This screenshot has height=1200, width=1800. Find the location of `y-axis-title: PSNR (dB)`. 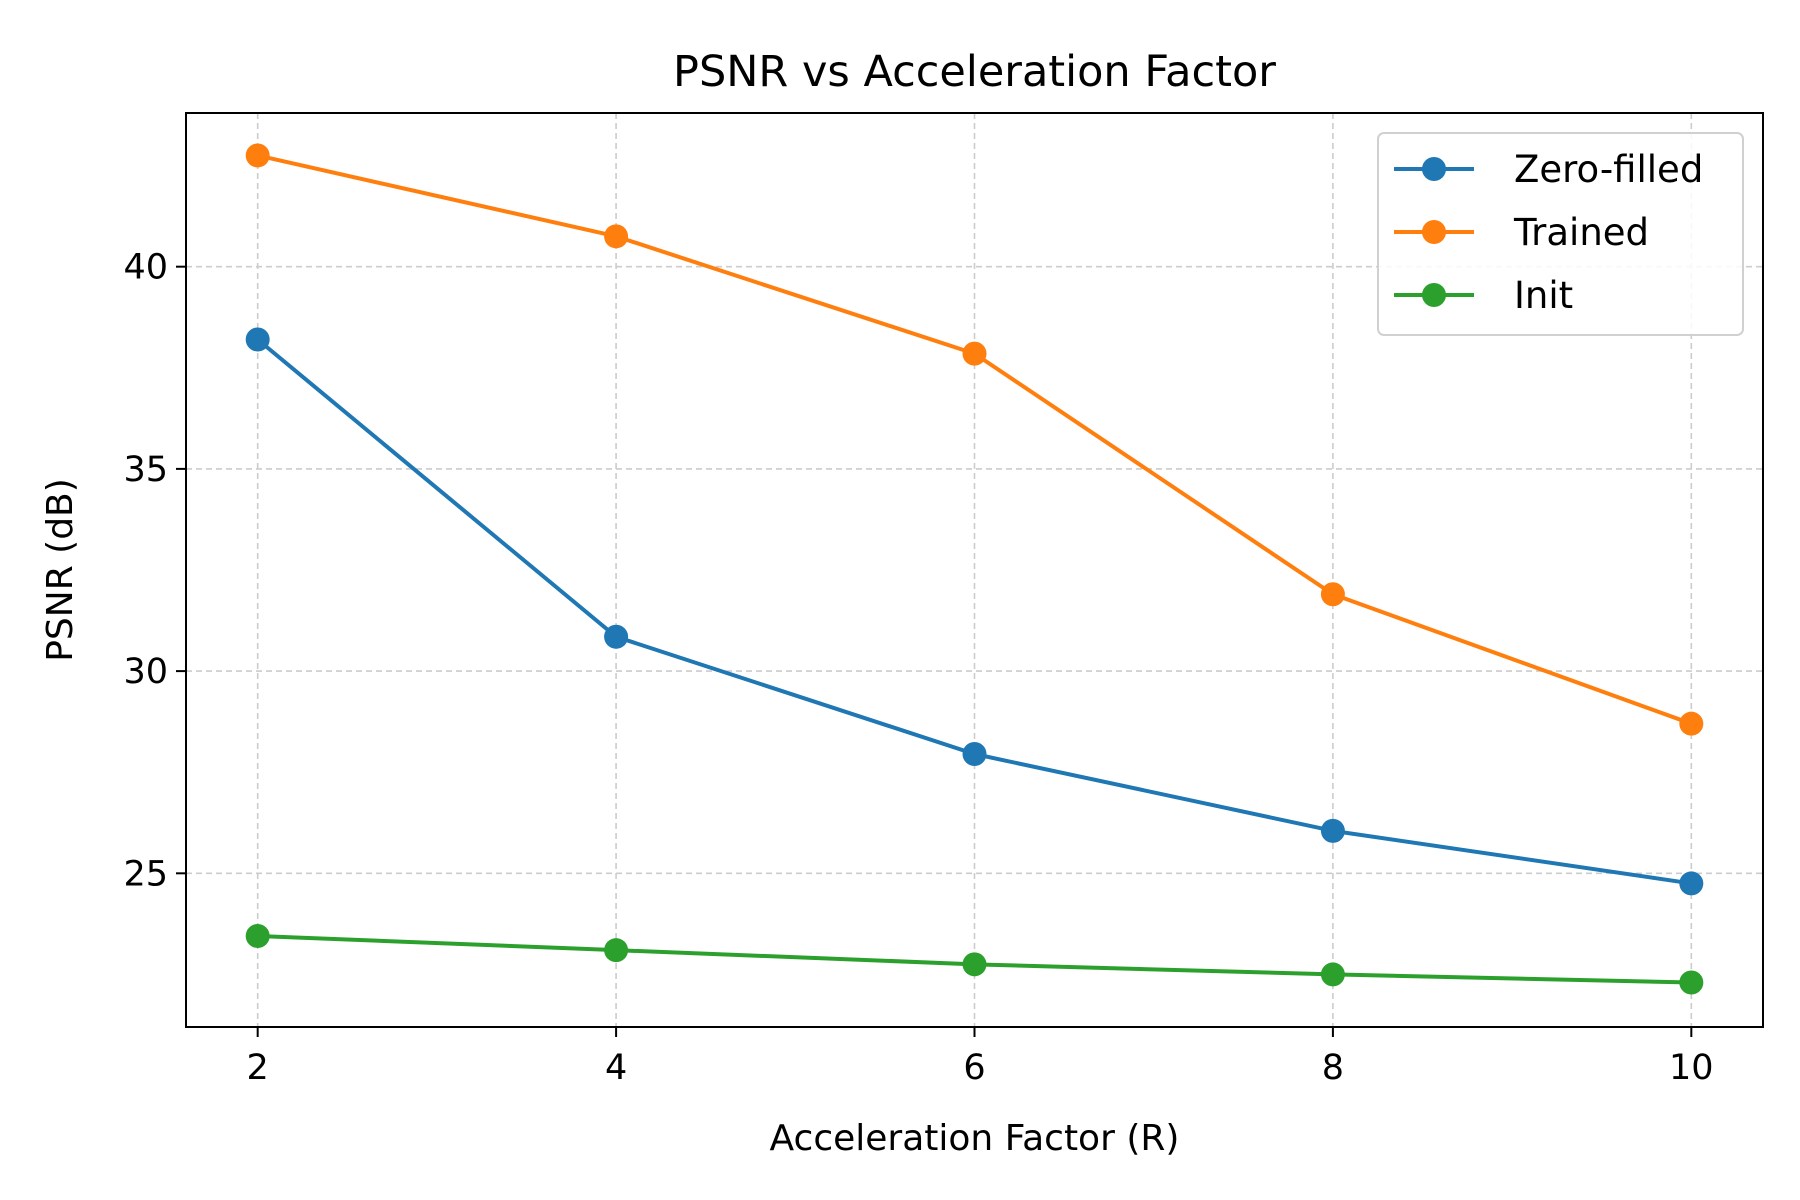

y-axis-title: PSNR (dB) is located at coordinates (60, 570).